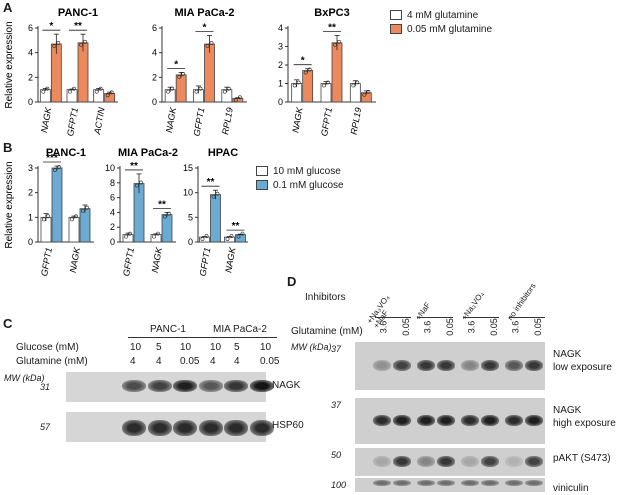 The image size is (617, 495). Describe the element at coordinates (66, 153) in the screenshot. I see `chart-title: PANC-1` at that location.